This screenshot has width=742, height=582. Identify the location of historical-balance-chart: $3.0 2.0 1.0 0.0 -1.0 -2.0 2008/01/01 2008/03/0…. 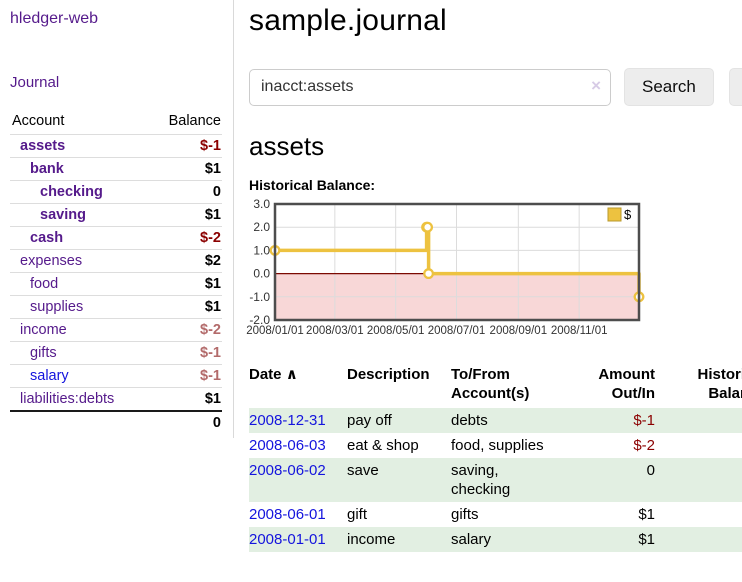
(457, 270).